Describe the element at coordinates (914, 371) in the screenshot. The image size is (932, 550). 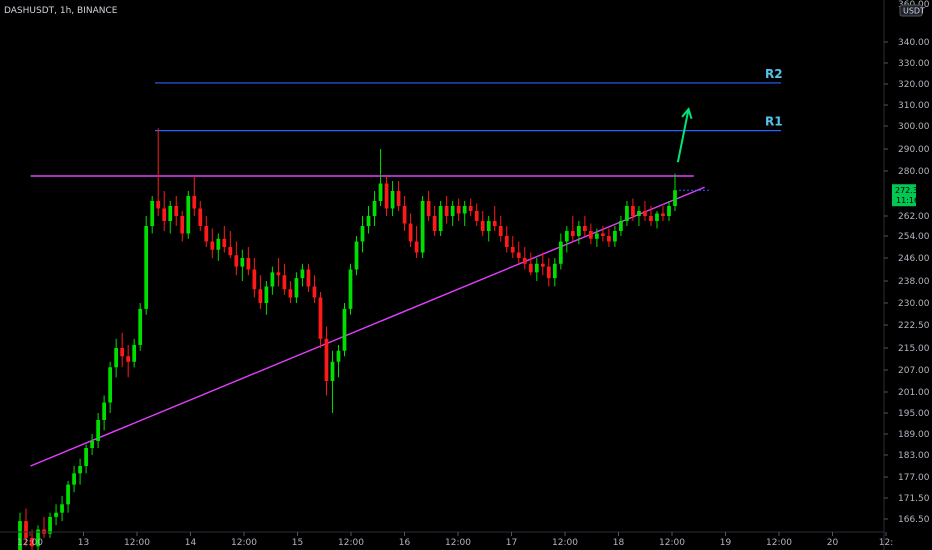
I see `y-tick-label: 207.00` at that location.